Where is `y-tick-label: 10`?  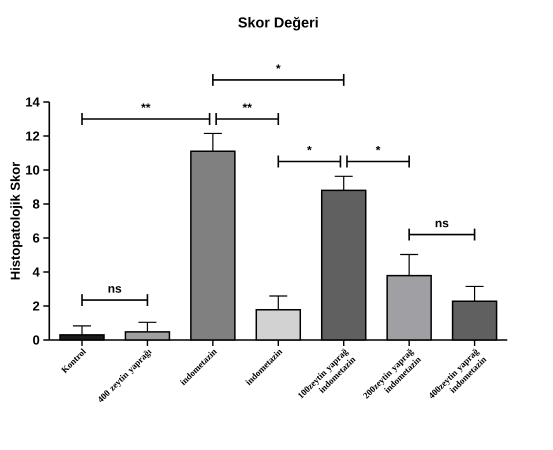 y-tick-label: 10 is located at coordinates (33, 170).